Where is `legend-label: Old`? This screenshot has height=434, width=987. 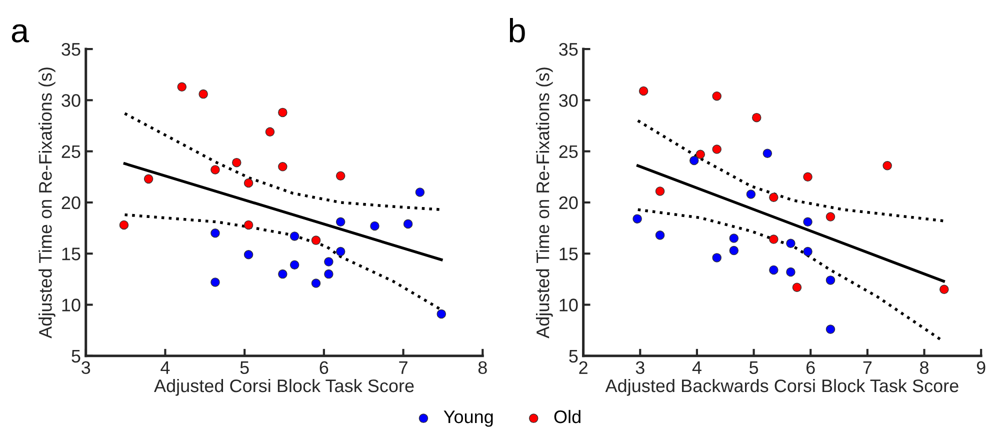 legend-label: Old is located at coordinates (567, 417).